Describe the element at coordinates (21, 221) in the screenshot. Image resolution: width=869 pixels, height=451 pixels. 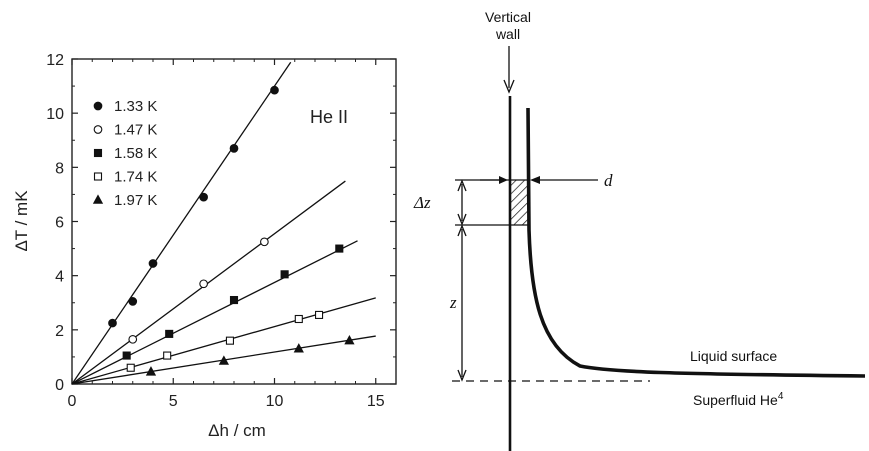
I see `y-axis-title: ΔT / mK` at that location.